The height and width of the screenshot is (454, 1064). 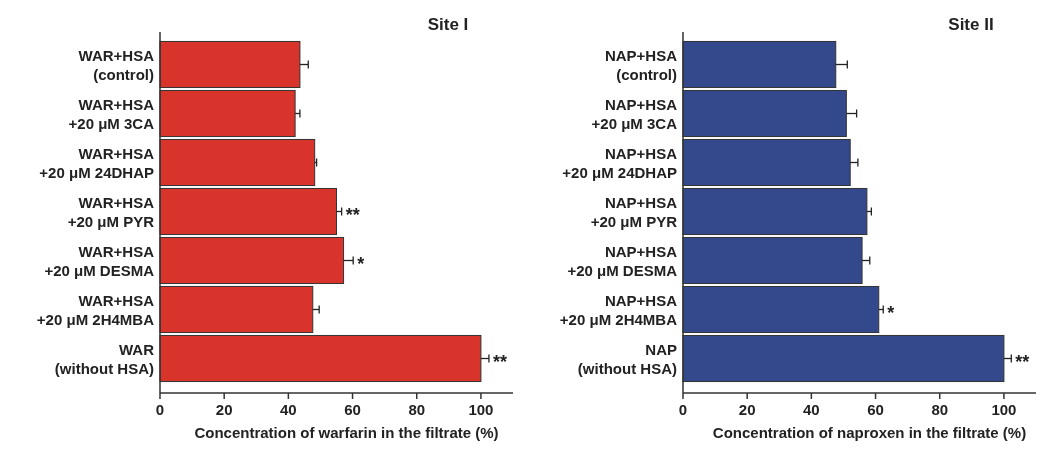 What do you see at coordinates (869, 432) in the screenshot?
I see `x-axis-title: Concentration of naproxen in the filtrate (%)` at bounding box center [869, 432].